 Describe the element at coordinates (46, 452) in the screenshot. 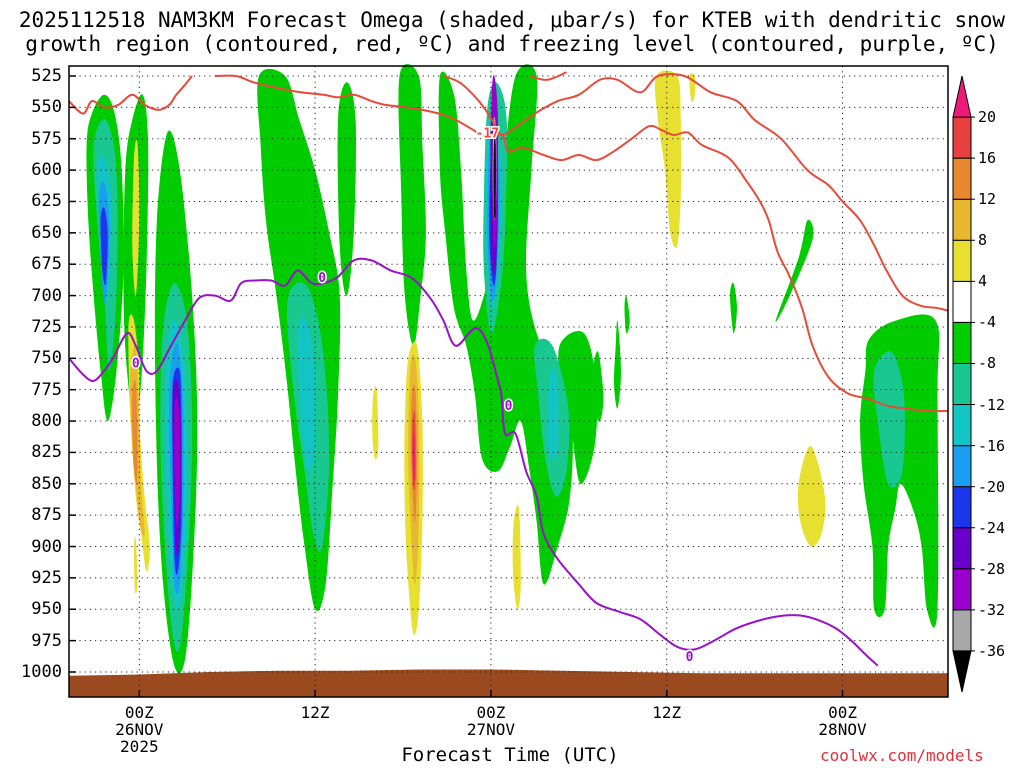

I see `y-tick-label: 825` at that location.